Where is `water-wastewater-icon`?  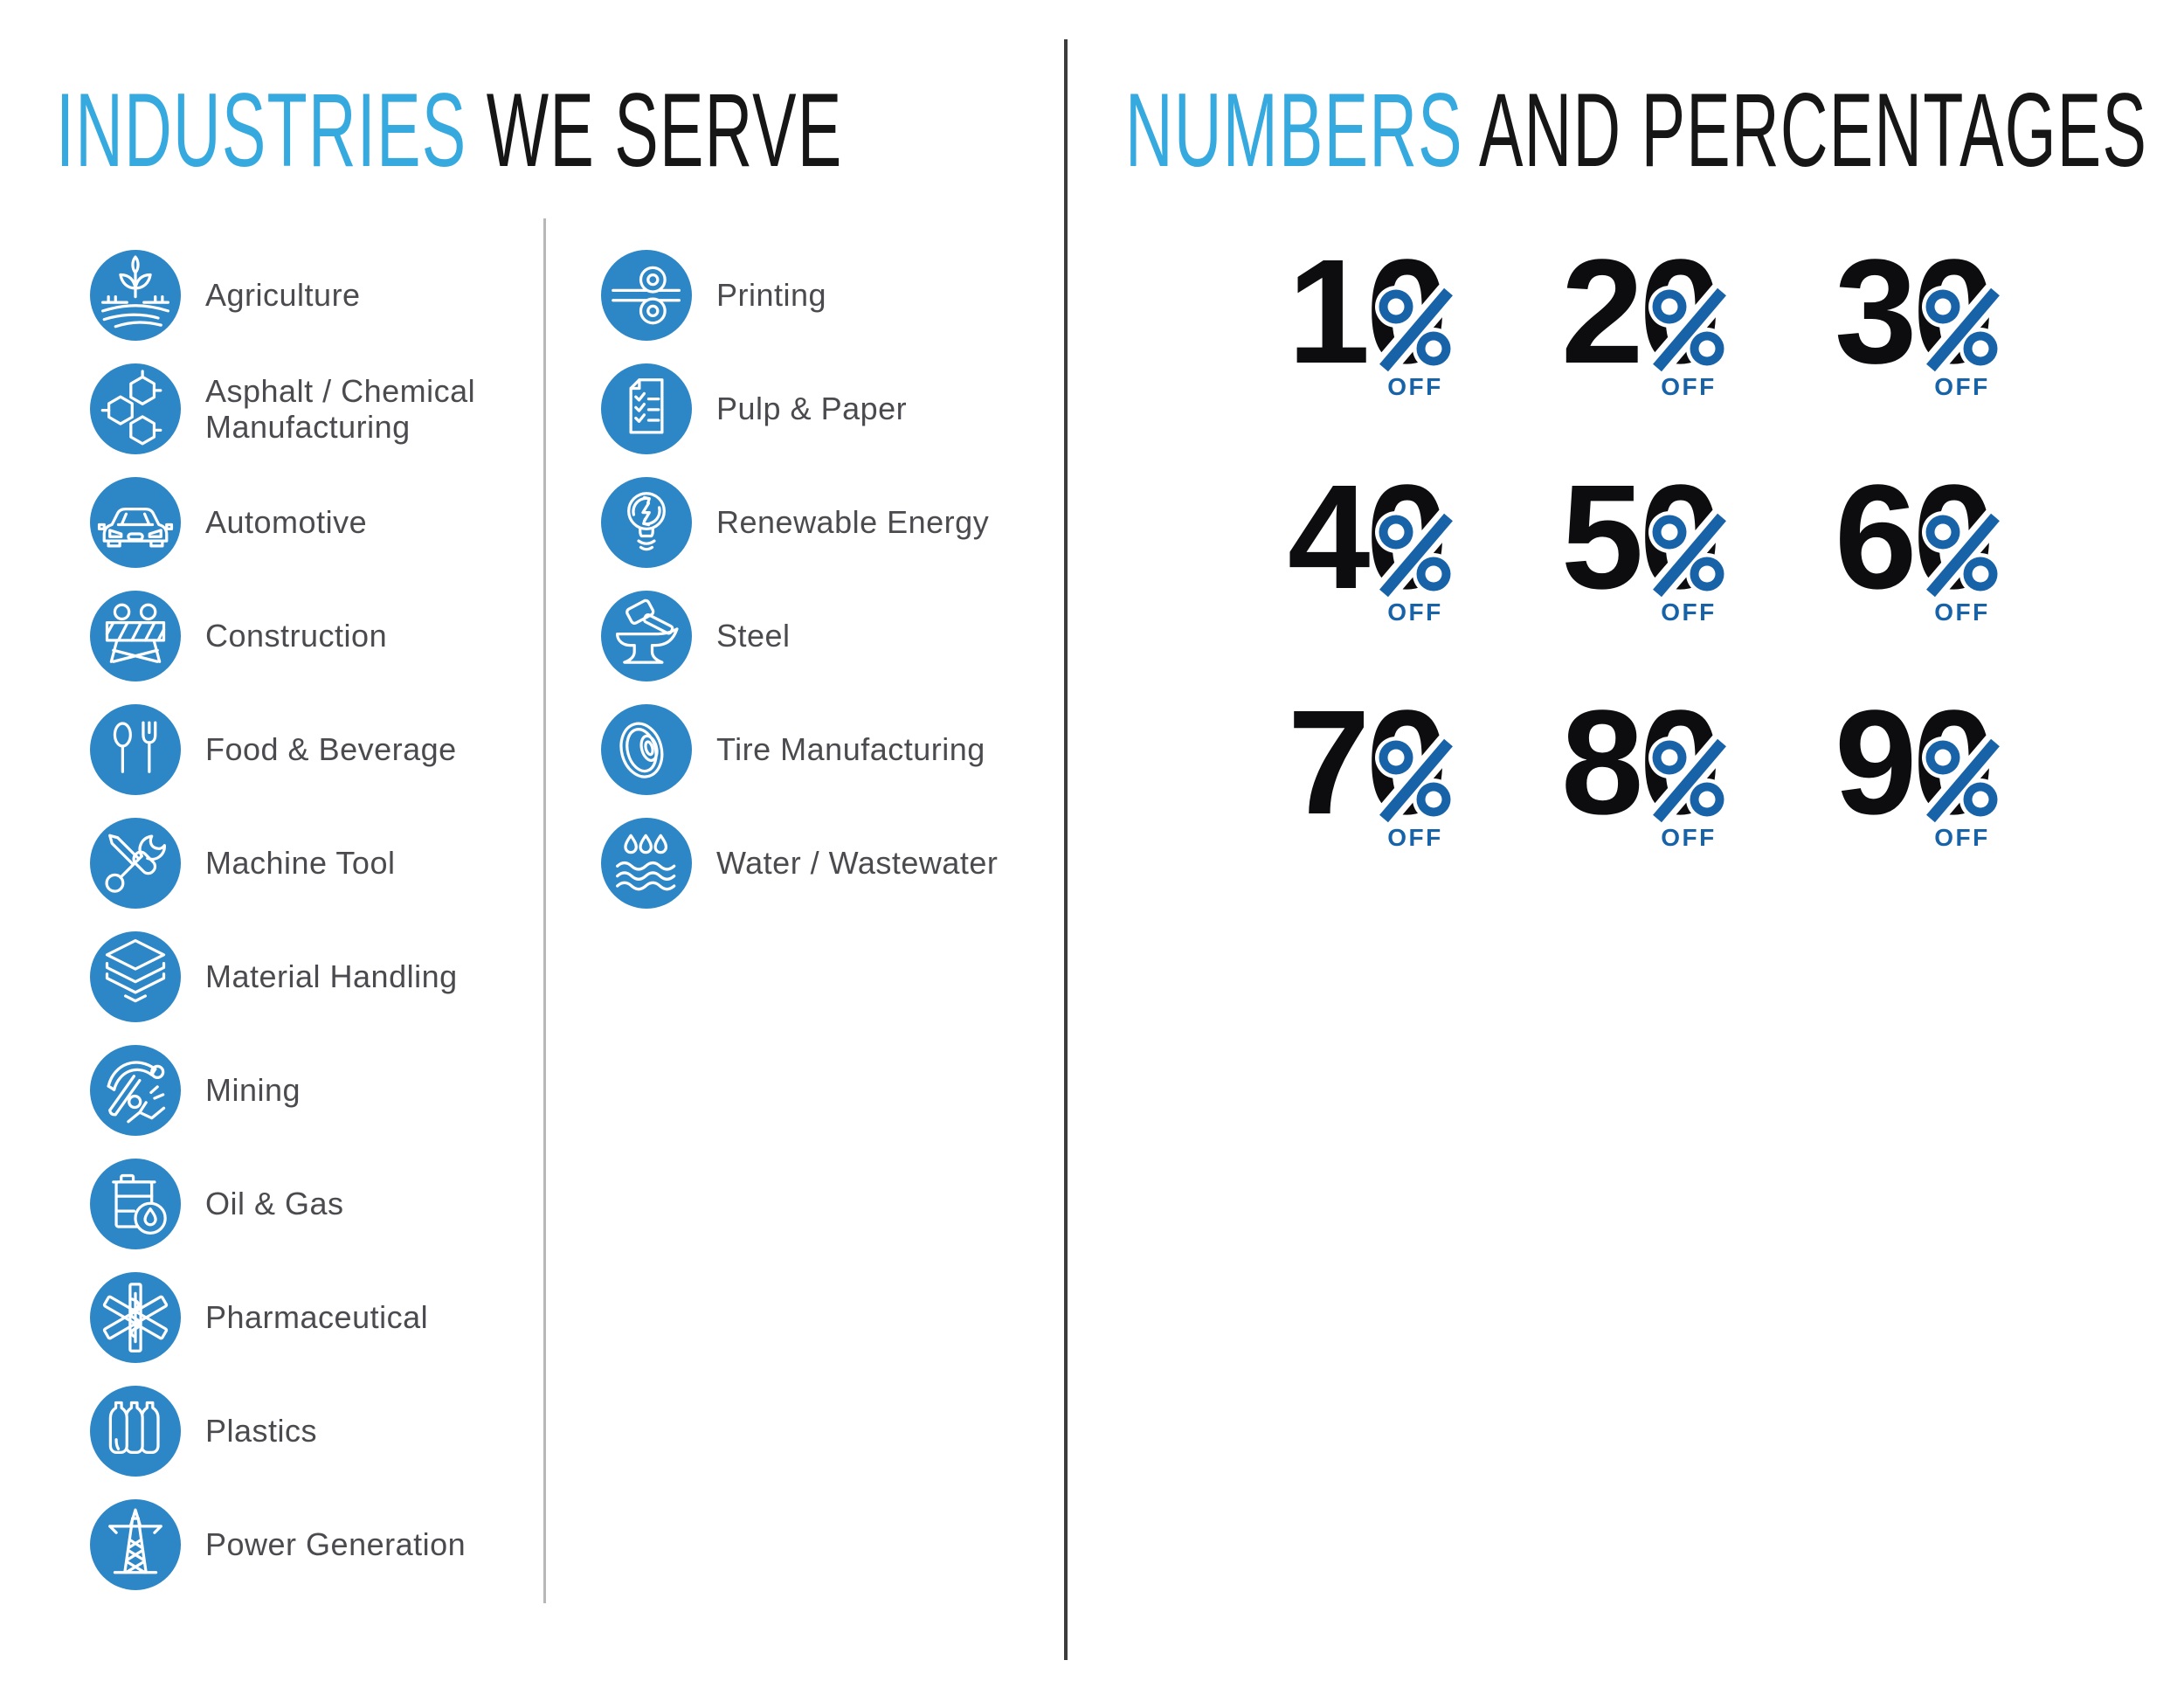 water-wastewater-icon is located at coordinates (646, 863).